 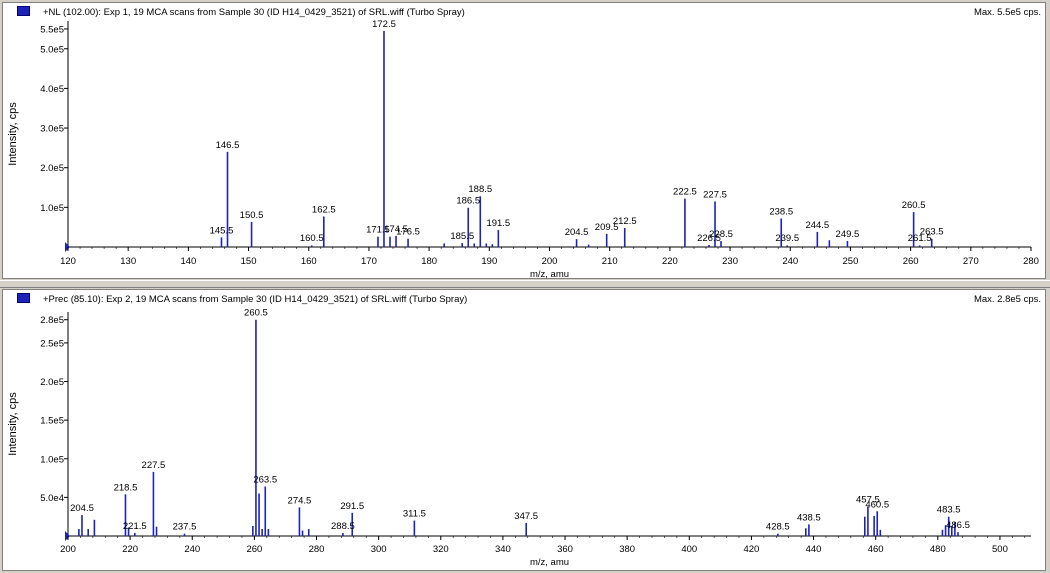 What do you see at coordinates (396, 229) in the screenshot?
I see `peak-label: 174.5` at bounding box center [396, 229].